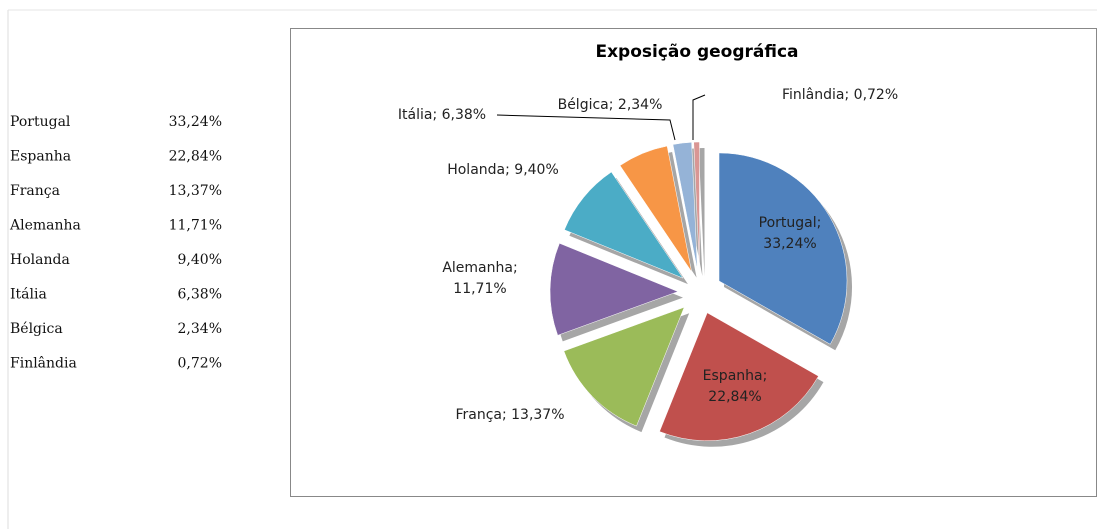  What do you see at coordinates (200, 329) in the screenshot?
I see `table-cell: 2,34%` at bounding box center [200, 329].